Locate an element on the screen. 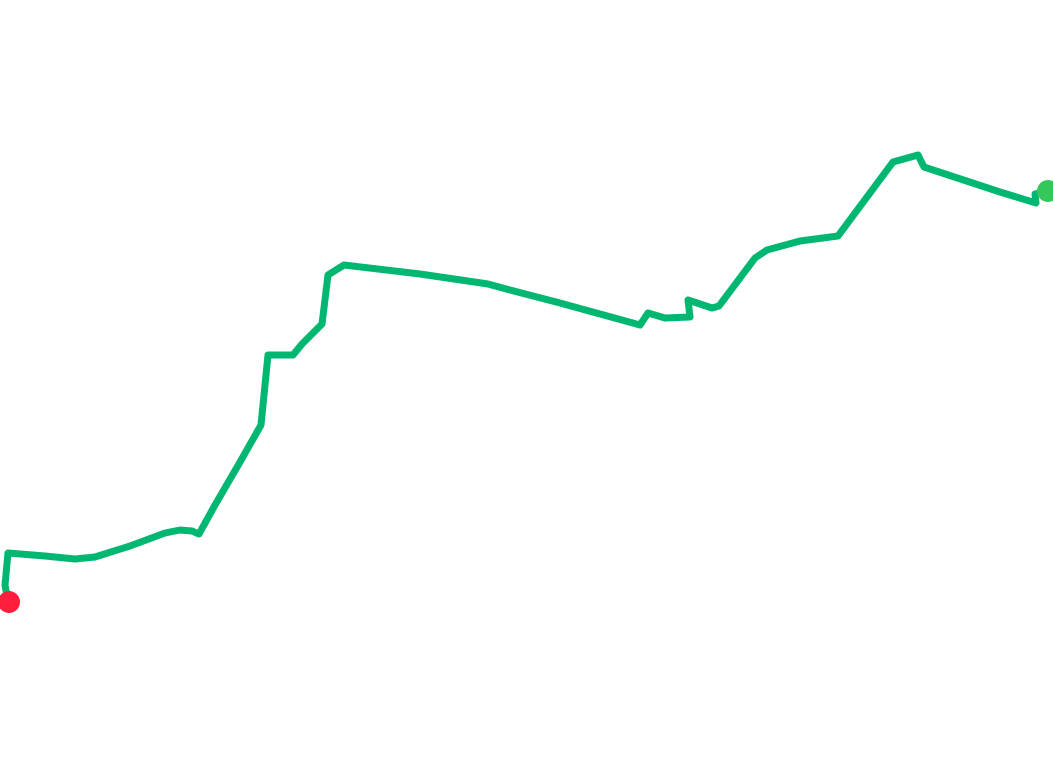  end-marker is located at coordinates (1045, 191).